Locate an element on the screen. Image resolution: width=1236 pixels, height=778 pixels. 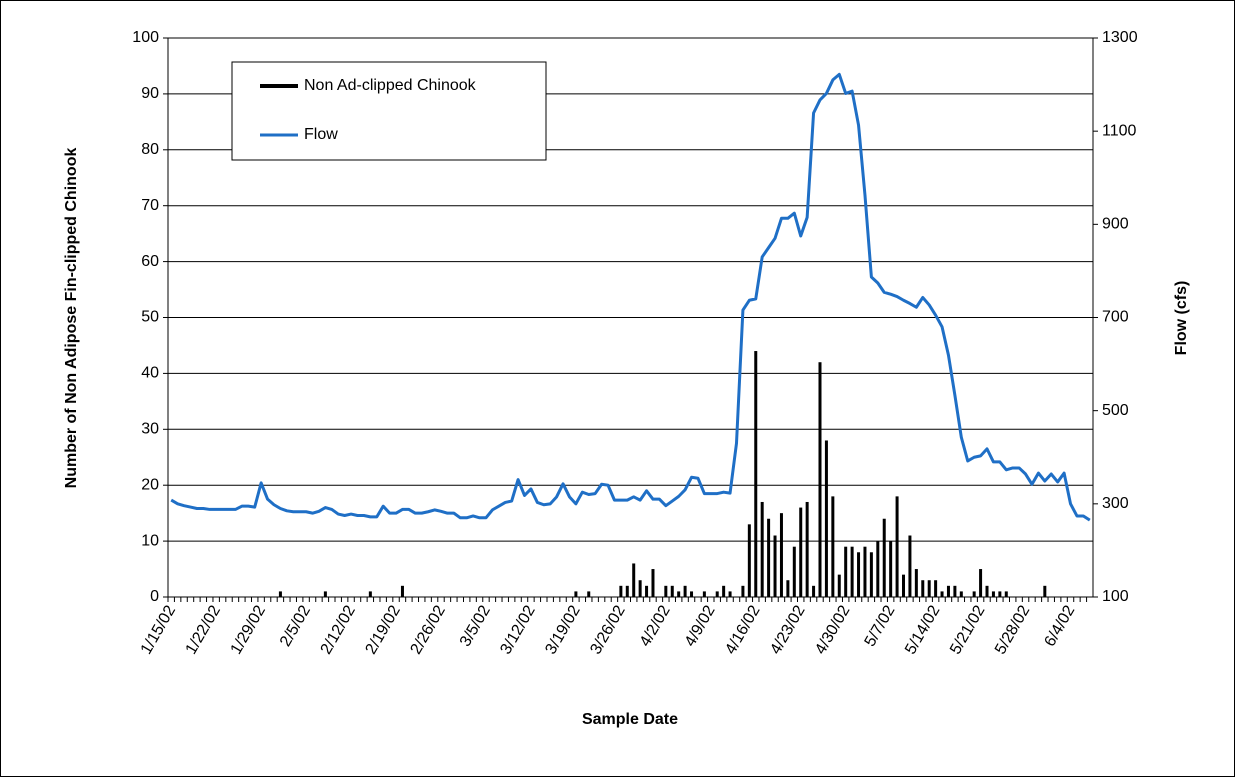
y-tick-label: 20 is located at coordinates (150, 484).